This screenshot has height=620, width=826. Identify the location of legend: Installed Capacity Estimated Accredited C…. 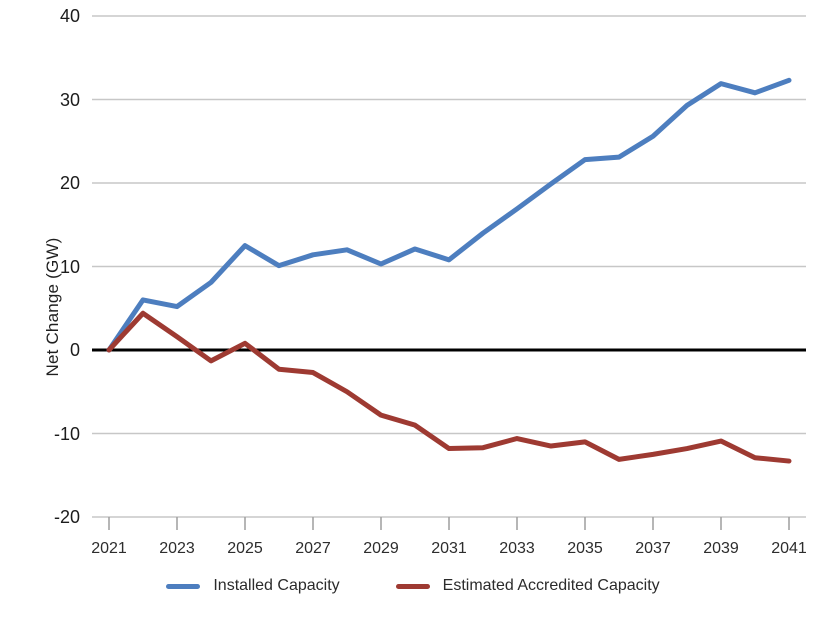
(413, 586).